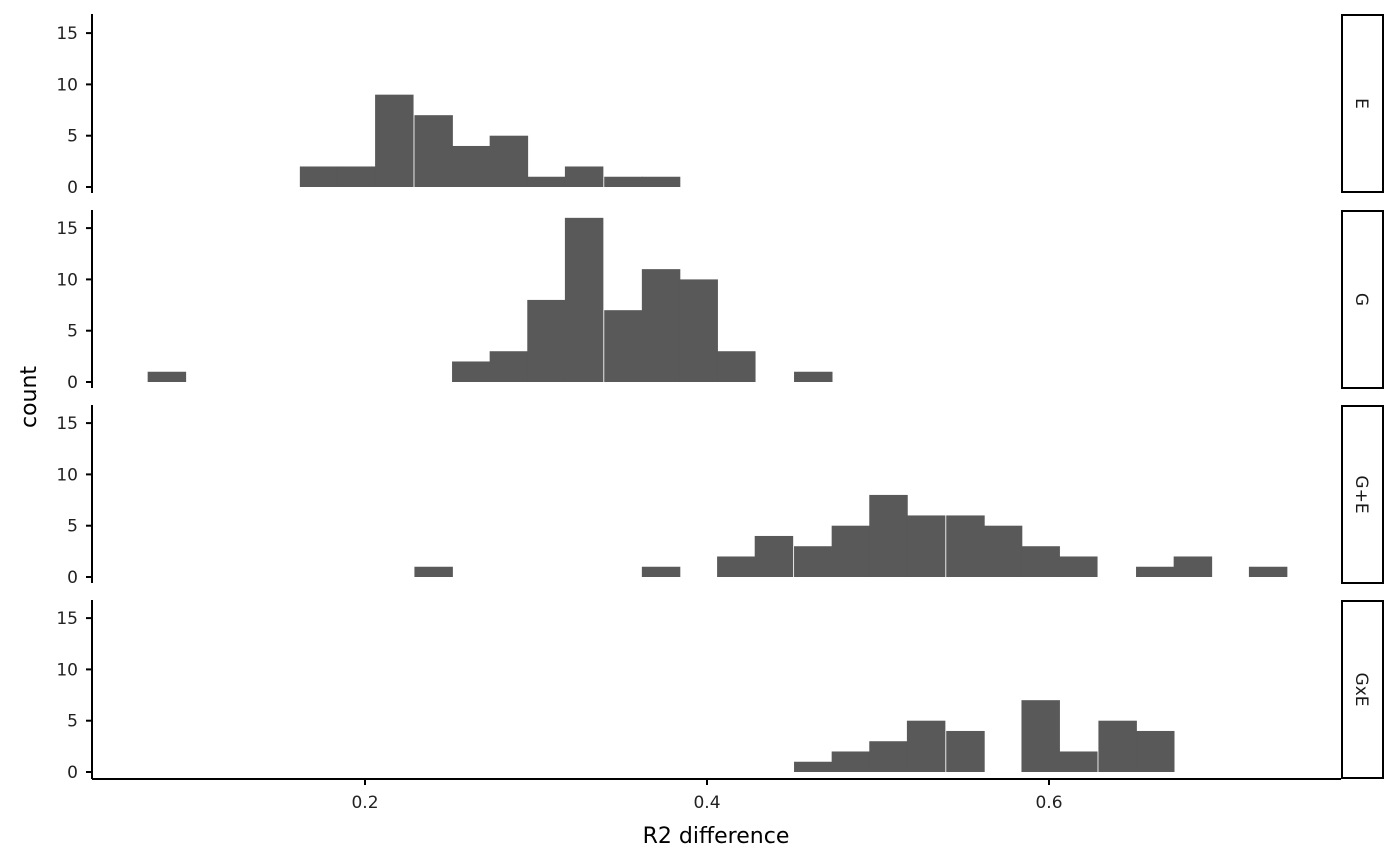  What do you see at coordinates (706, 803) in the screenshot?
I see `x-tick-label: 0.4` at bounding box center [706, 803].